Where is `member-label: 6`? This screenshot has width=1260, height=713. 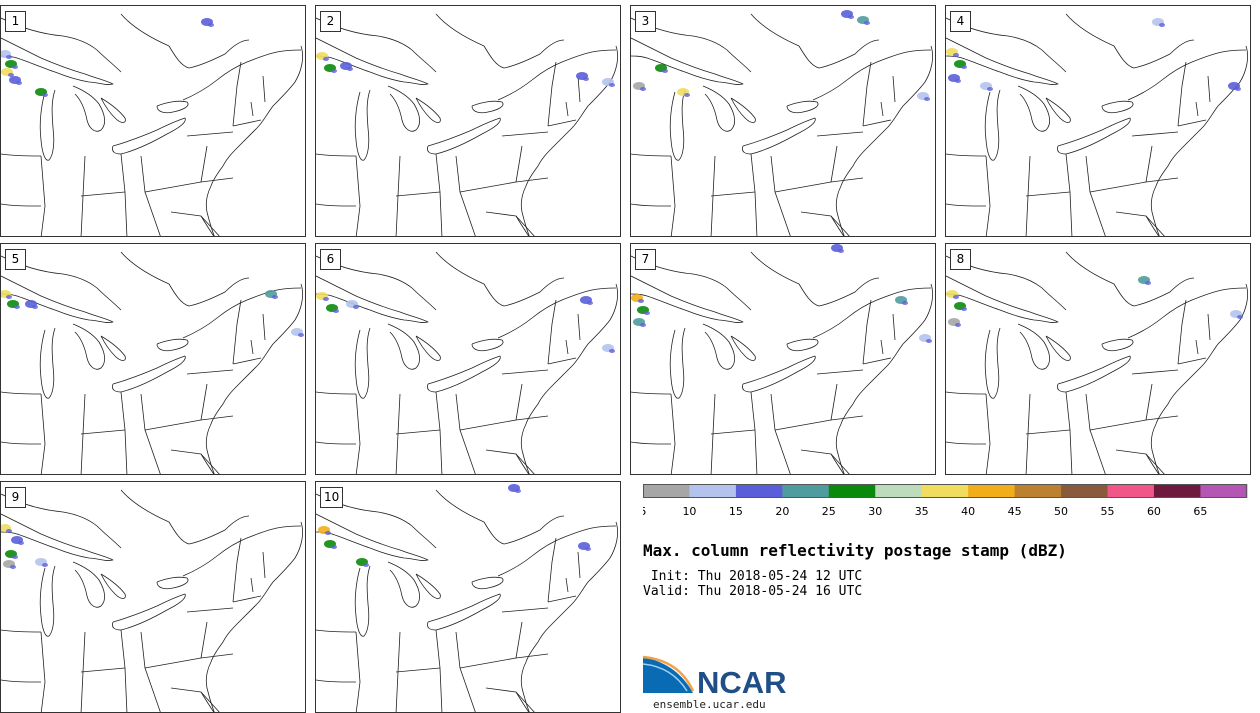
member-label: 6 is located at coordinates (330, 259).